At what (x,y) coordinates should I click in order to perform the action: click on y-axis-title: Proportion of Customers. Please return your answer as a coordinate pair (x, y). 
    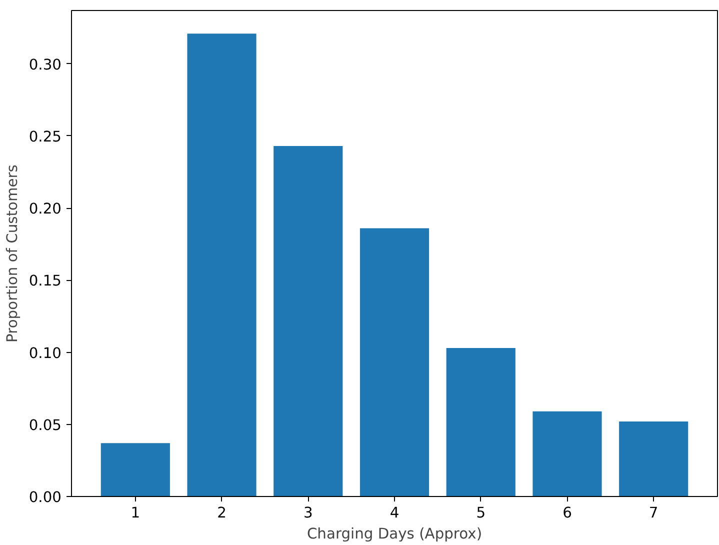
    Looking at the image, I should click on (12, 253).